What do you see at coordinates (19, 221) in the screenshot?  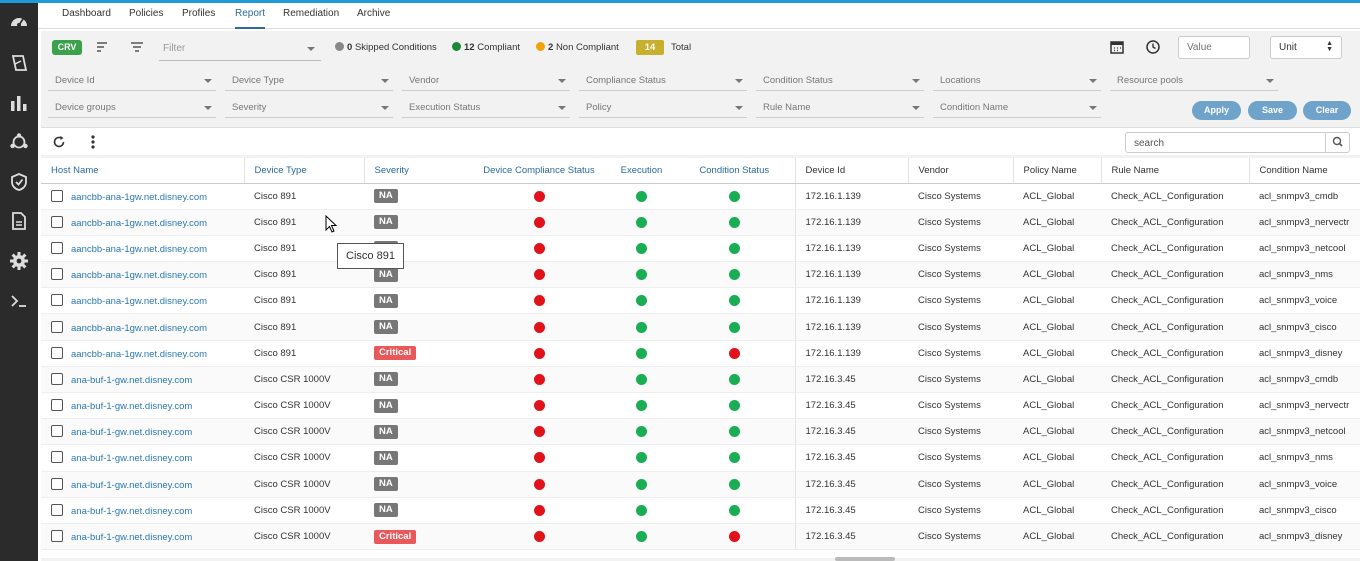 I see `document-icon` at bounding box center [19, 221].